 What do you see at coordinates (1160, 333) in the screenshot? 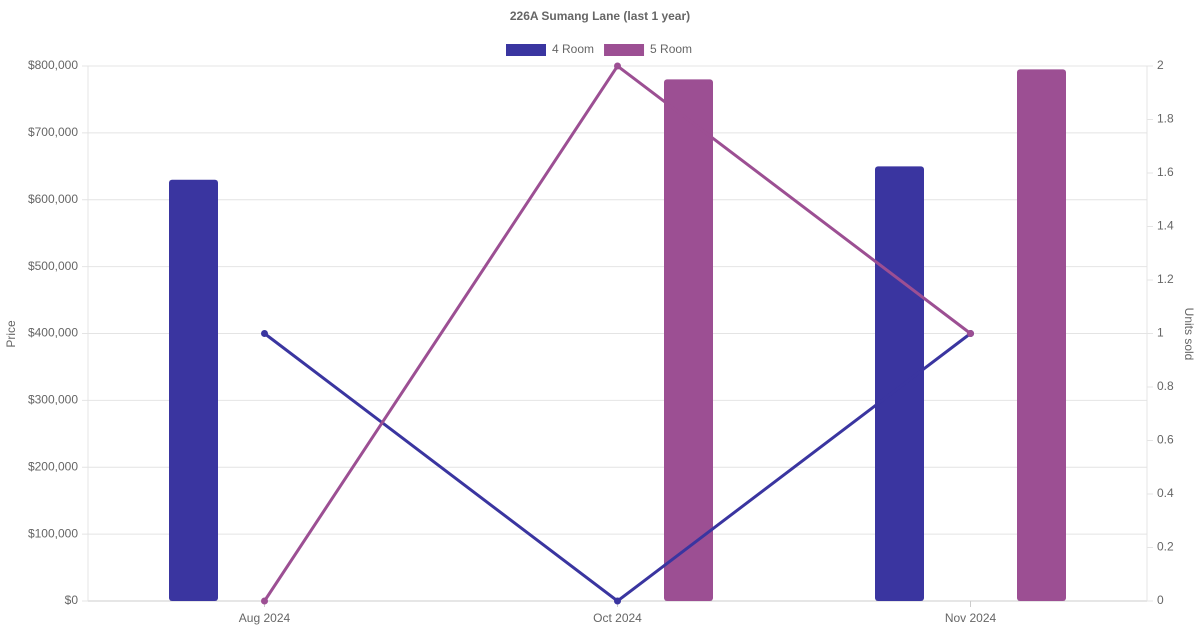
I see `y2-tick-label: 1` at bounding box center [1160, 333].